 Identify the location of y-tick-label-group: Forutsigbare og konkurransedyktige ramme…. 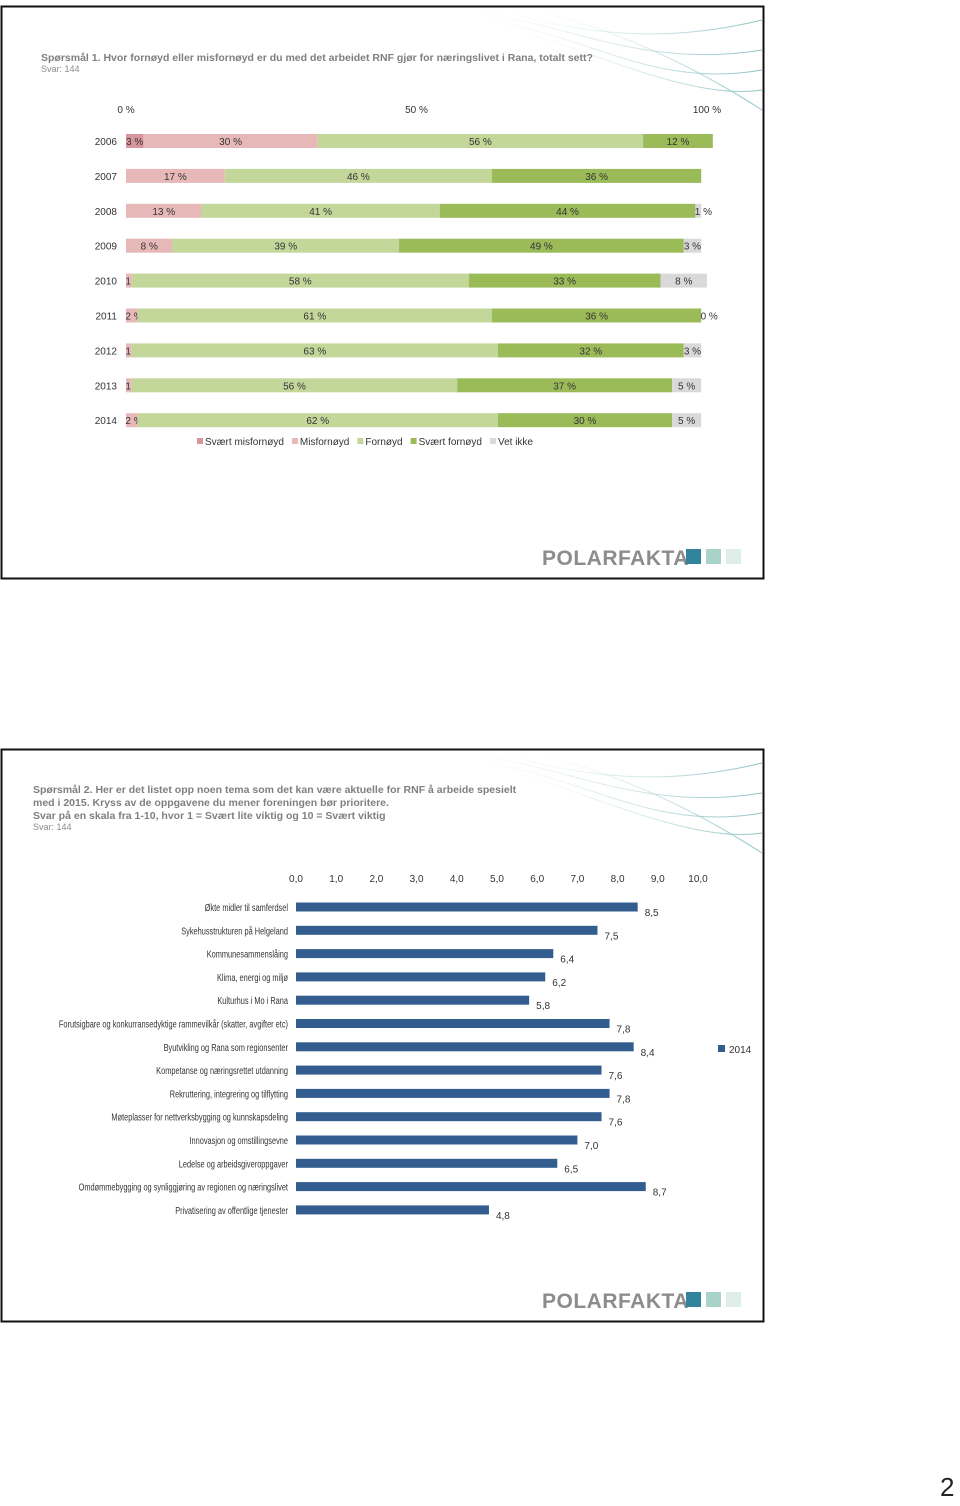
(173, 1023).